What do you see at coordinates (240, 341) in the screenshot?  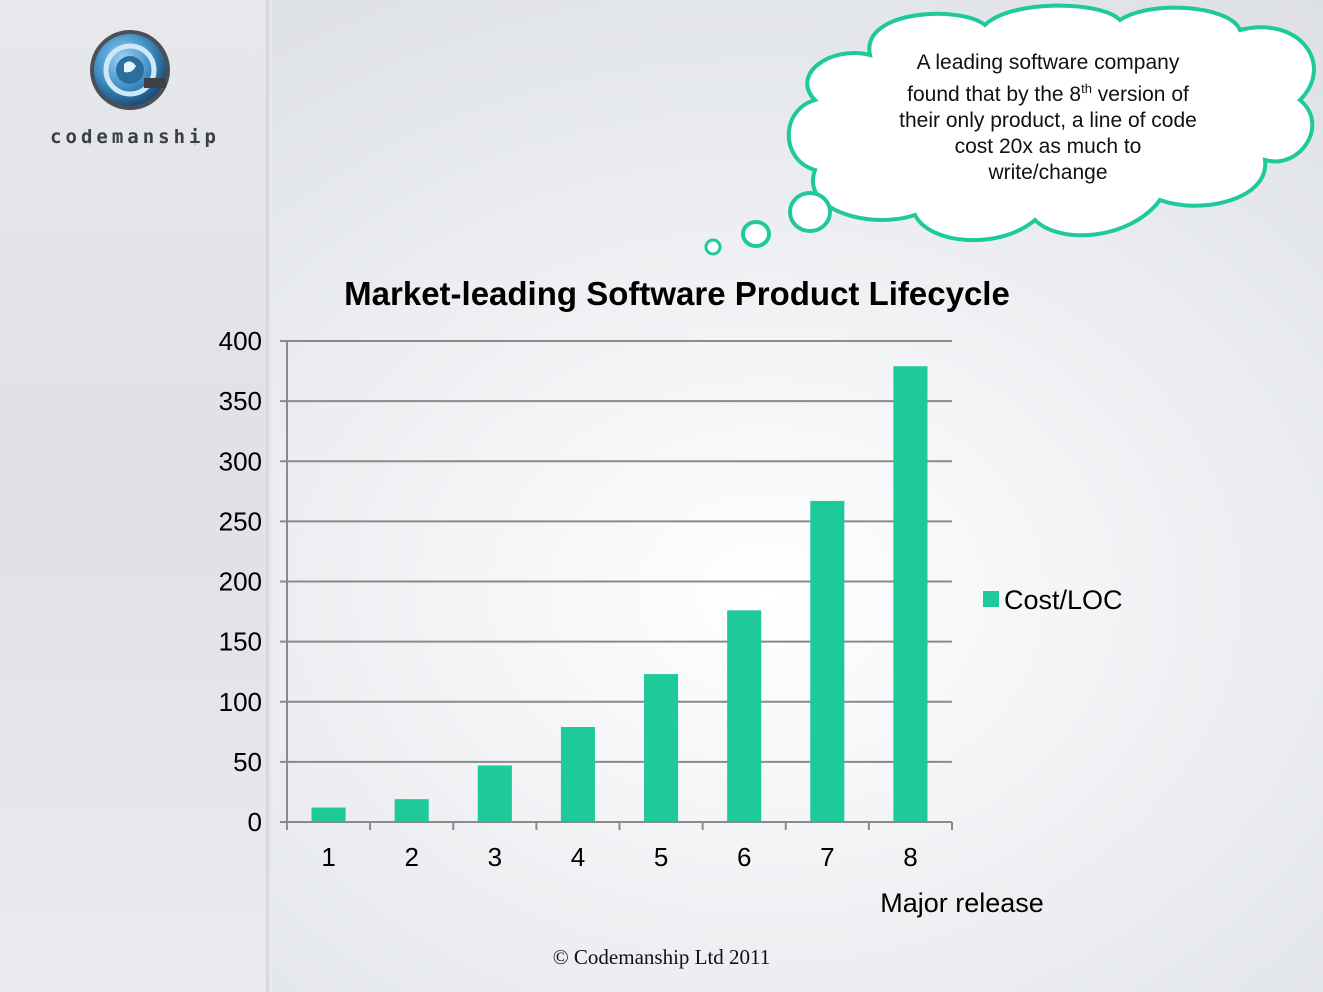 I see `y-tick-label: 400` at bounding box center [240, 341].